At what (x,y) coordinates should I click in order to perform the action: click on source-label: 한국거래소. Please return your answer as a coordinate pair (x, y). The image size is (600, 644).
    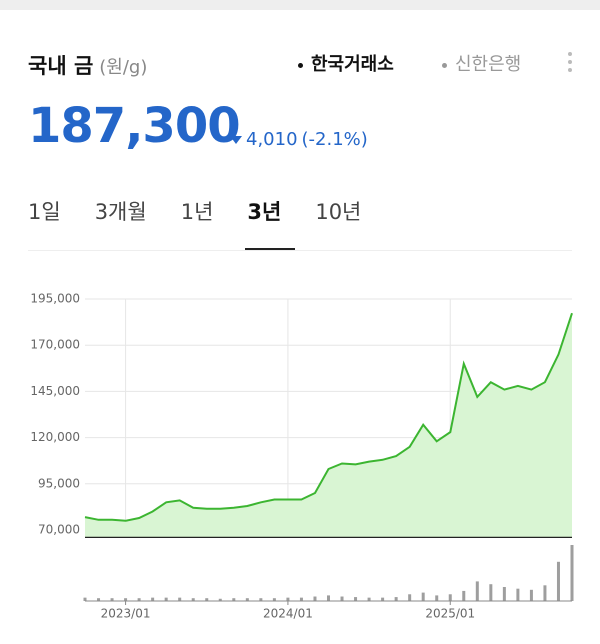
    Looking at the image, I should click on (352, 64).